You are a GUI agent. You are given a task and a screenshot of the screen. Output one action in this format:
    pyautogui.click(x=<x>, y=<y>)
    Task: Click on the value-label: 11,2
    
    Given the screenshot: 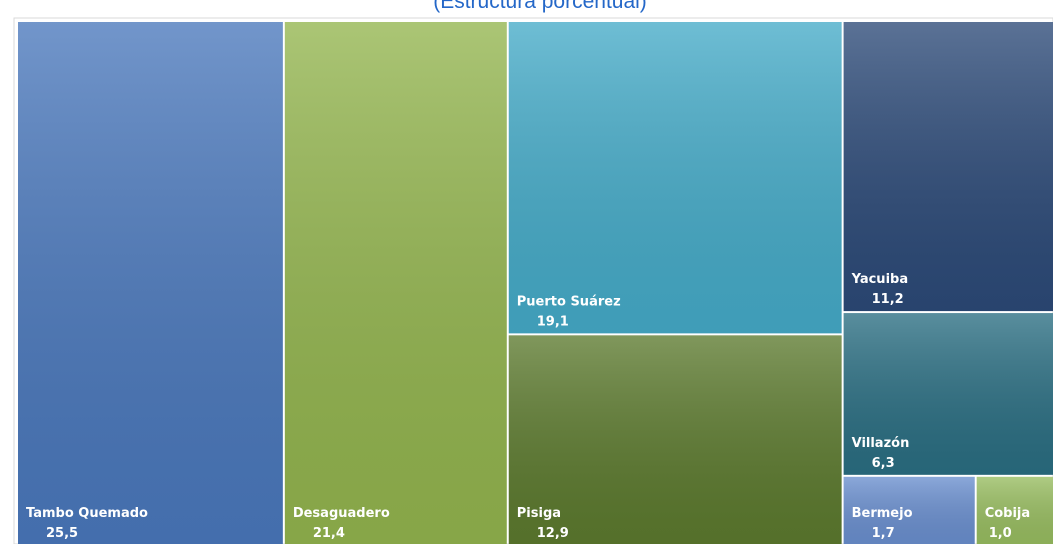 What is the action you would take?
    pyautogui.click(x=888, y=299)
    